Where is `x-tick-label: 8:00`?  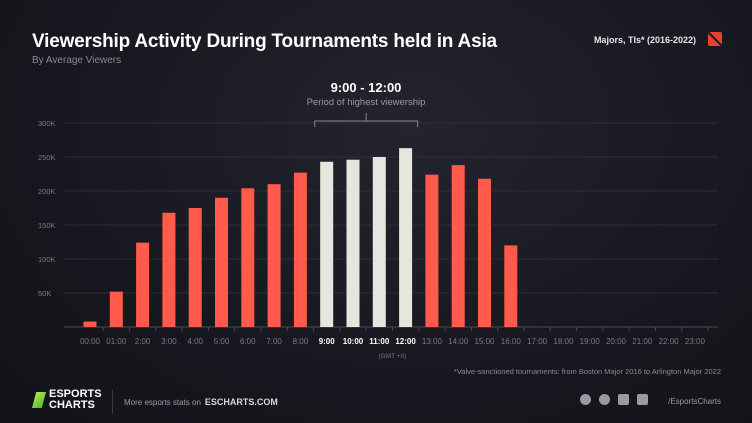 x-tick-label: 8:00 is located at coordinates (301, 341).